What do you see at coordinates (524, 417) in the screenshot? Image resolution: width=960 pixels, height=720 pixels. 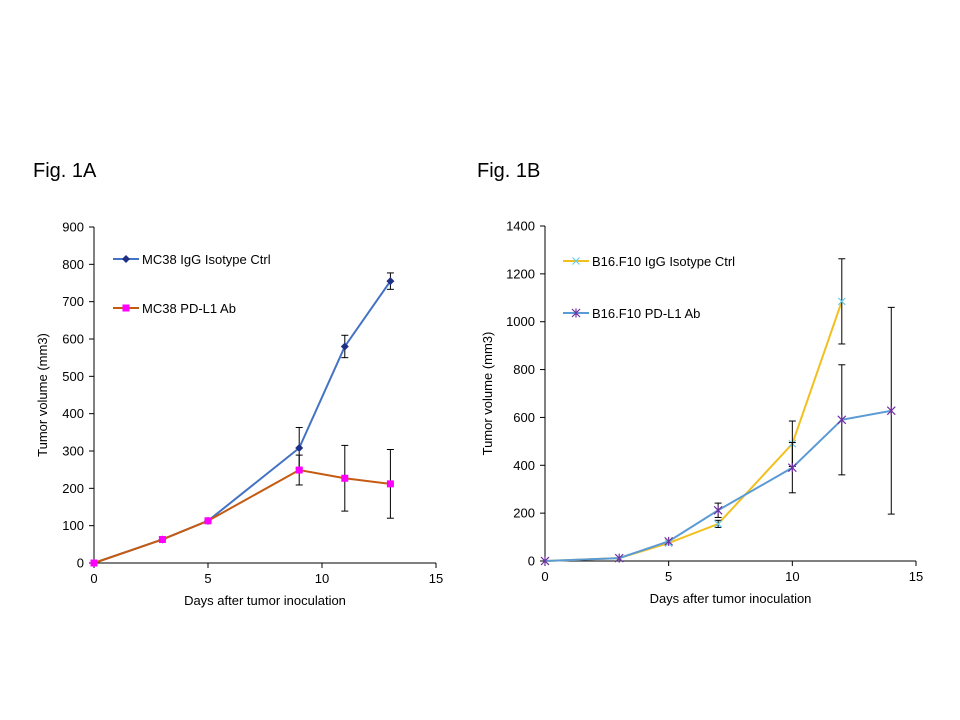 I see `chart-b-y-tick-label: 600` at bounding box center [524, 417].